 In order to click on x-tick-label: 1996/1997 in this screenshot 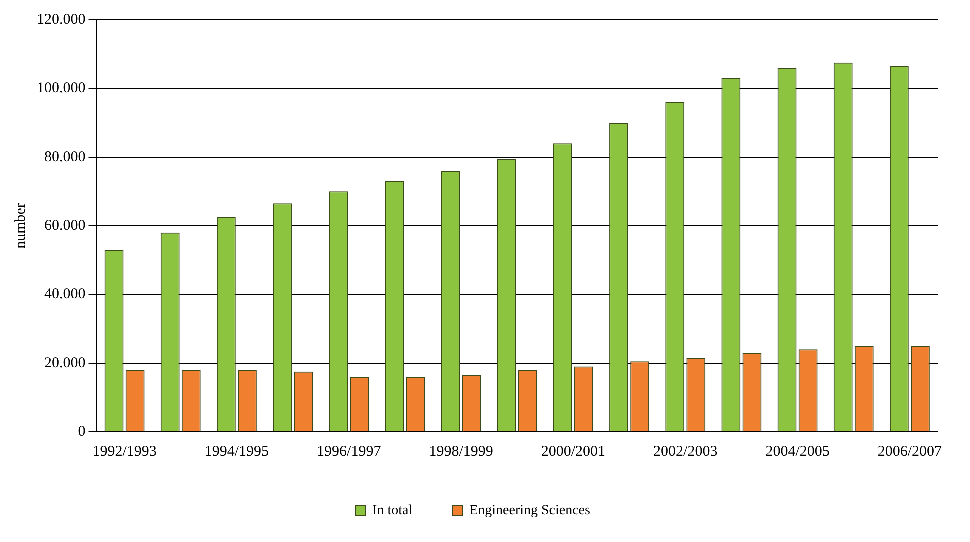, I will do `click(349, 452)`.